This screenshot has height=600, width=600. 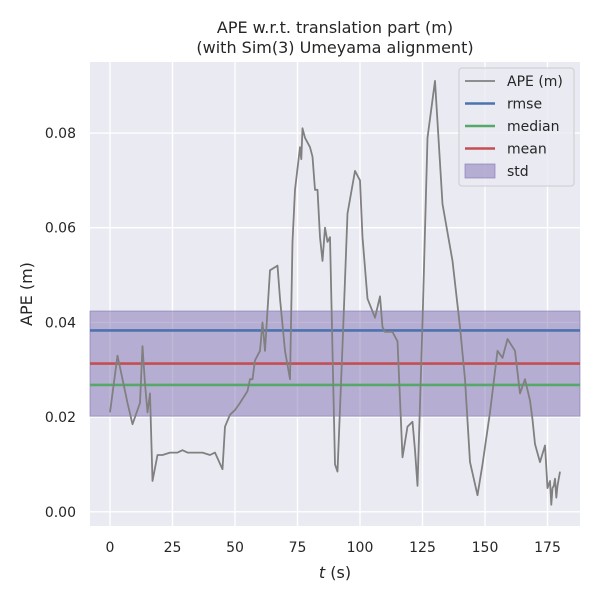 I want to click on y-tick-label: 0.04, so click(x=60, y=323).